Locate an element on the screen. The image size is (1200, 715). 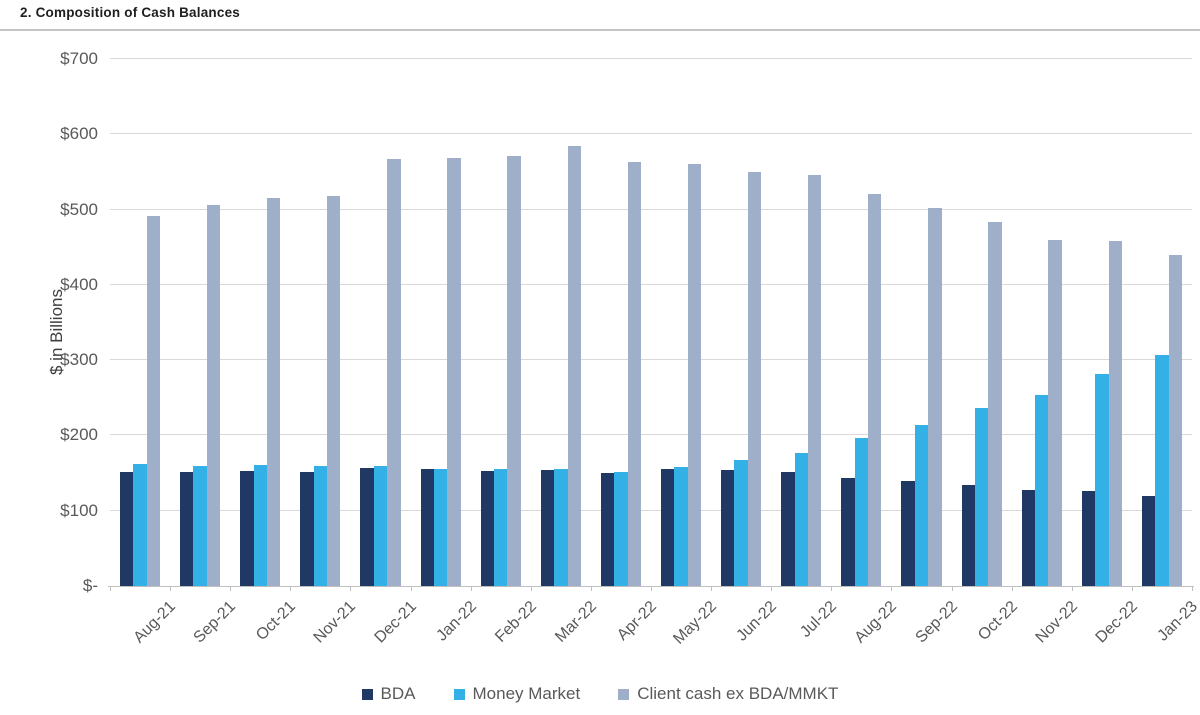
x-tick-label-jul-22: Jul-22 is located at coordinates (819, 619).